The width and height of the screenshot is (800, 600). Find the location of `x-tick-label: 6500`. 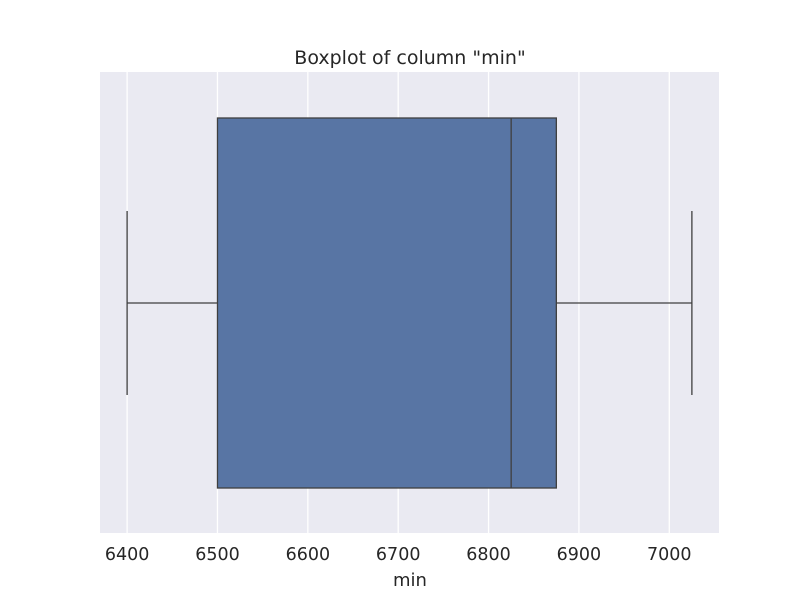

x-tick-label: 6500 is located at coordinates (217, 555).